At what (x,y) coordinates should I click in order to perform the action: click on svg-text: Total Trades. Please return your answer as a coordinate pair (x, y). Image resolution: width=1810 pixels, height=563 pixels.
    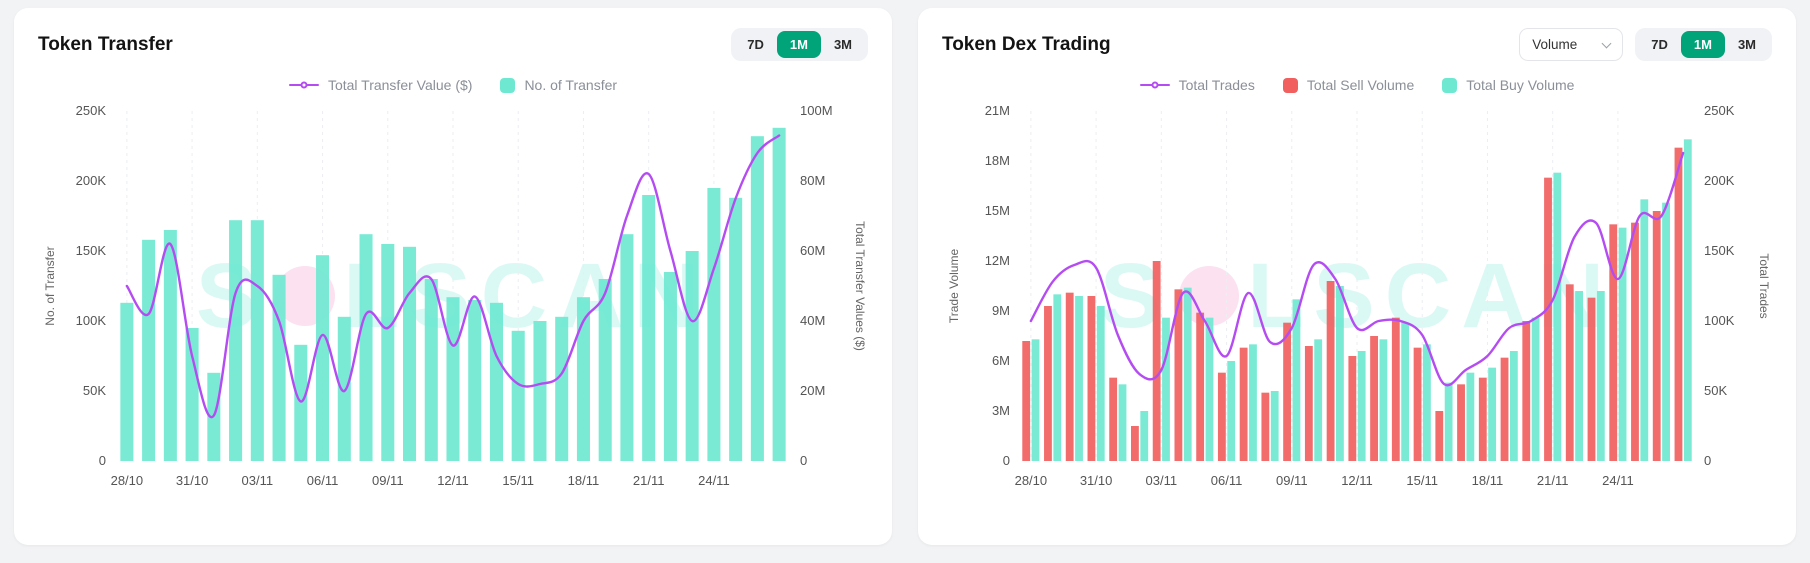
    Looking at the image, I should click on (1764, 285).